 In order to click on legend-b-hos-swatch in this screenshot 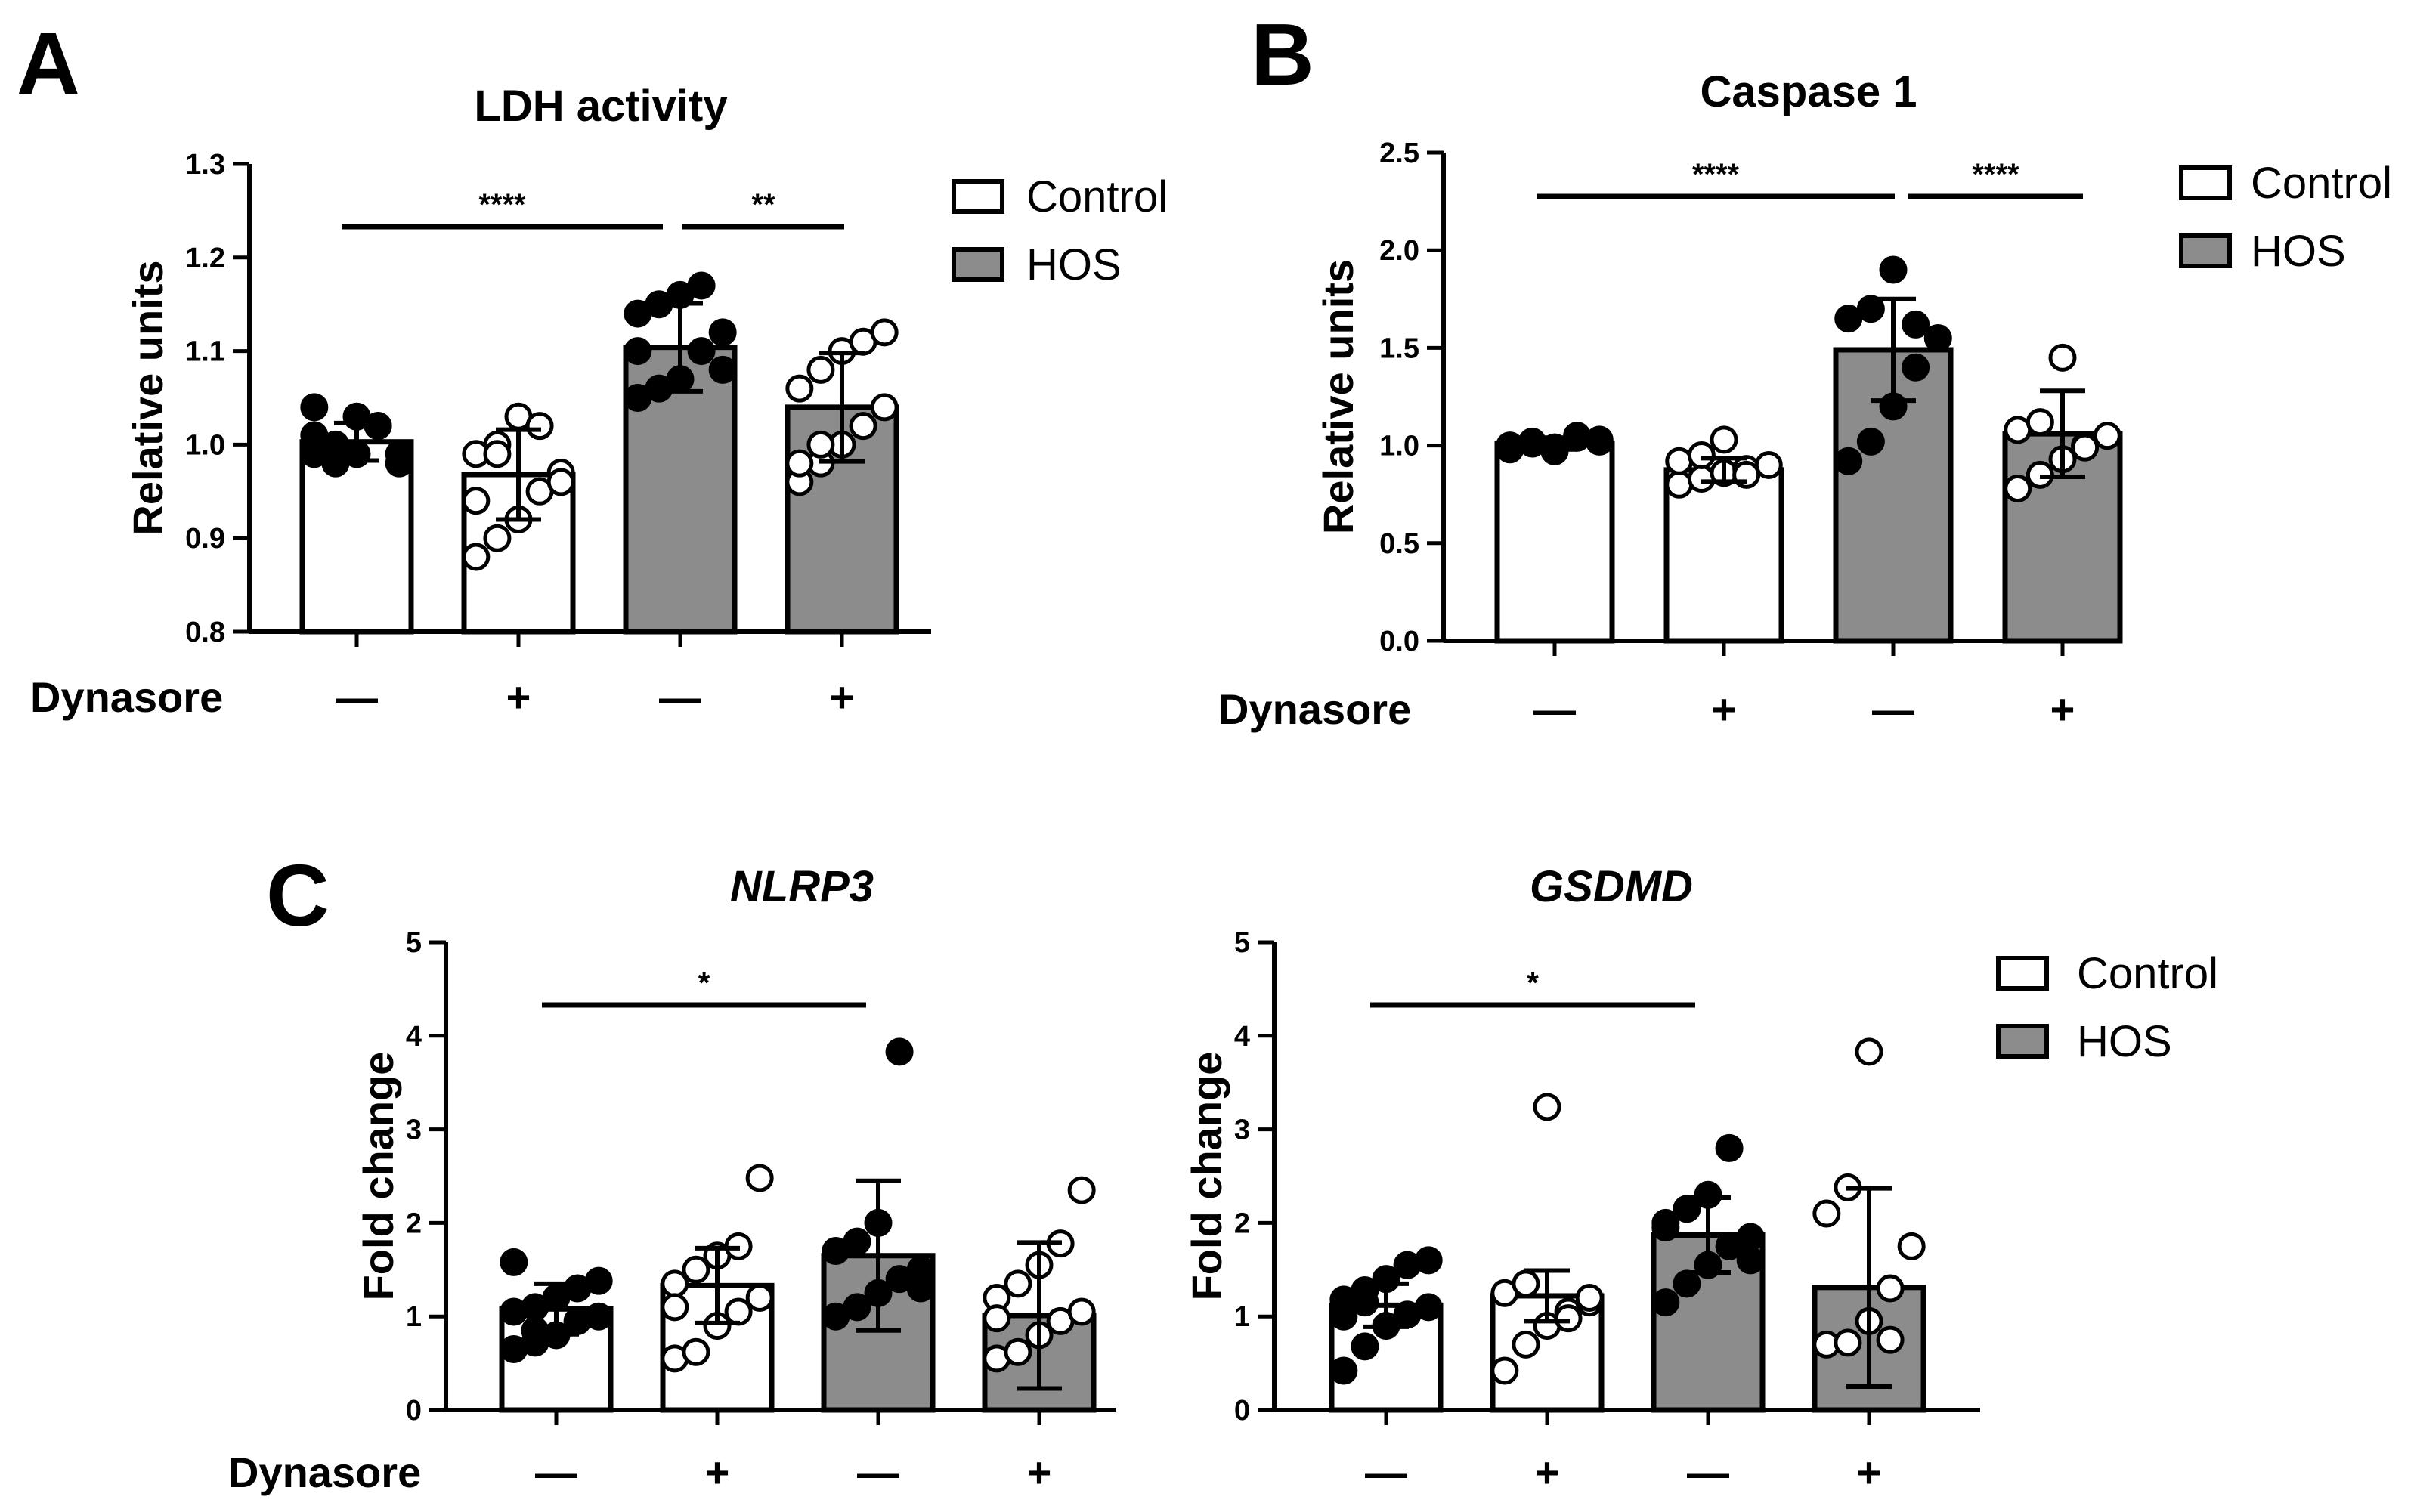, I will do `click(2205, 250)`.